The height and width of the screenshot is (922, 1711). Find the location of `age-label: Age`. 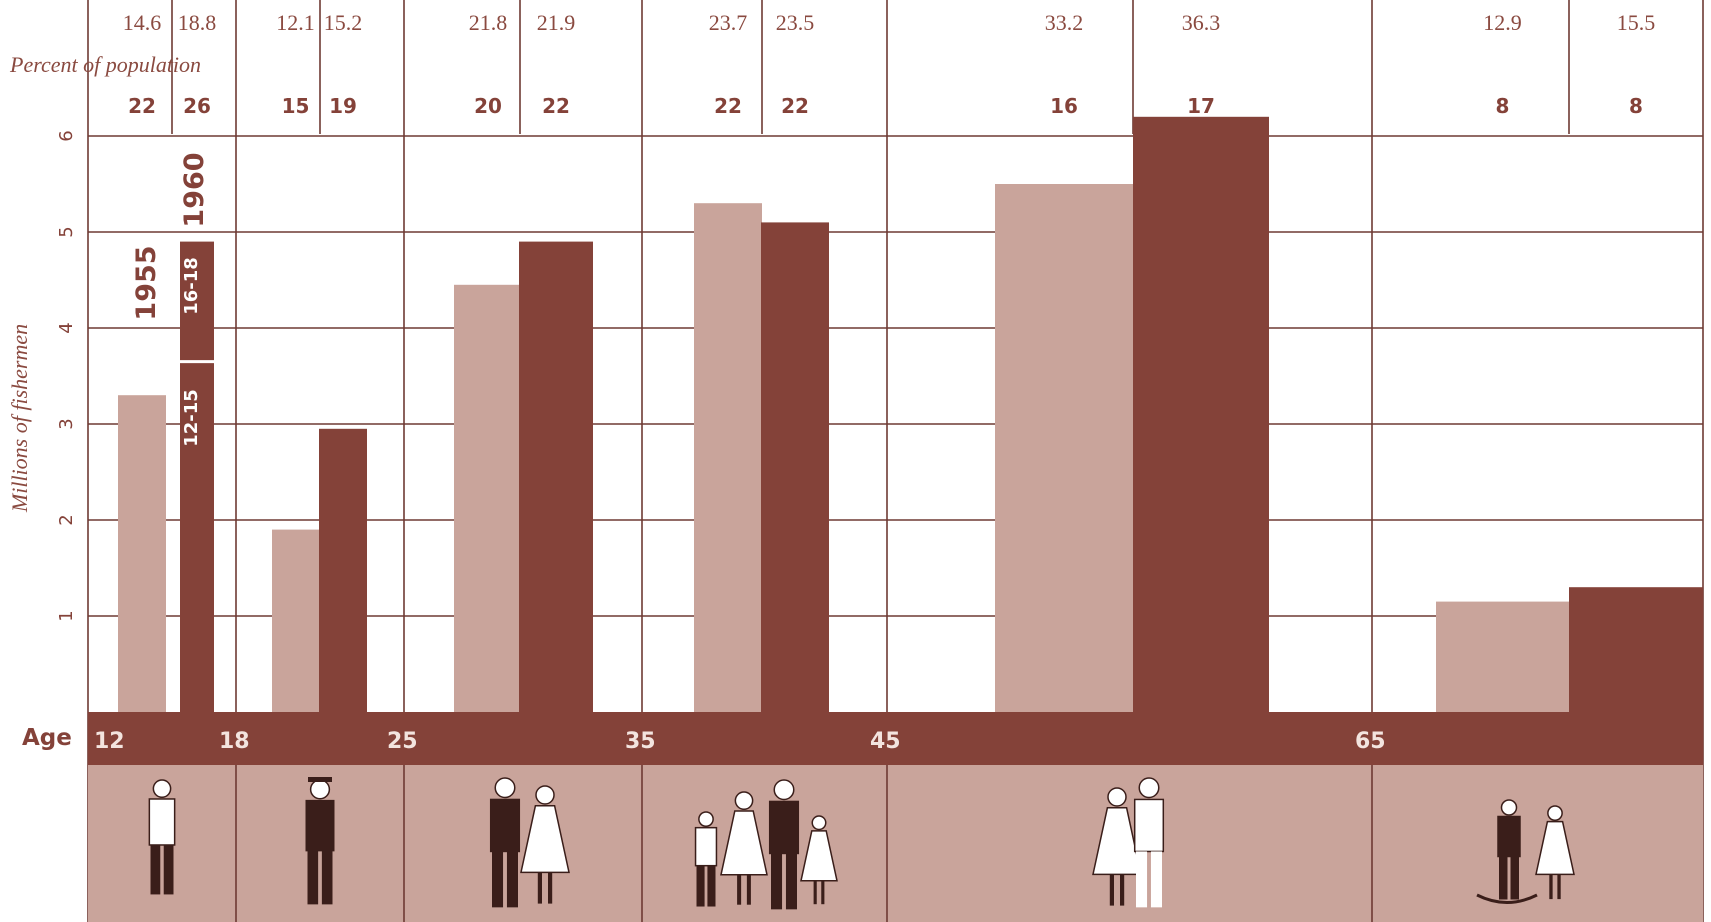

age-label: Age is located at coordinates (47, 738).